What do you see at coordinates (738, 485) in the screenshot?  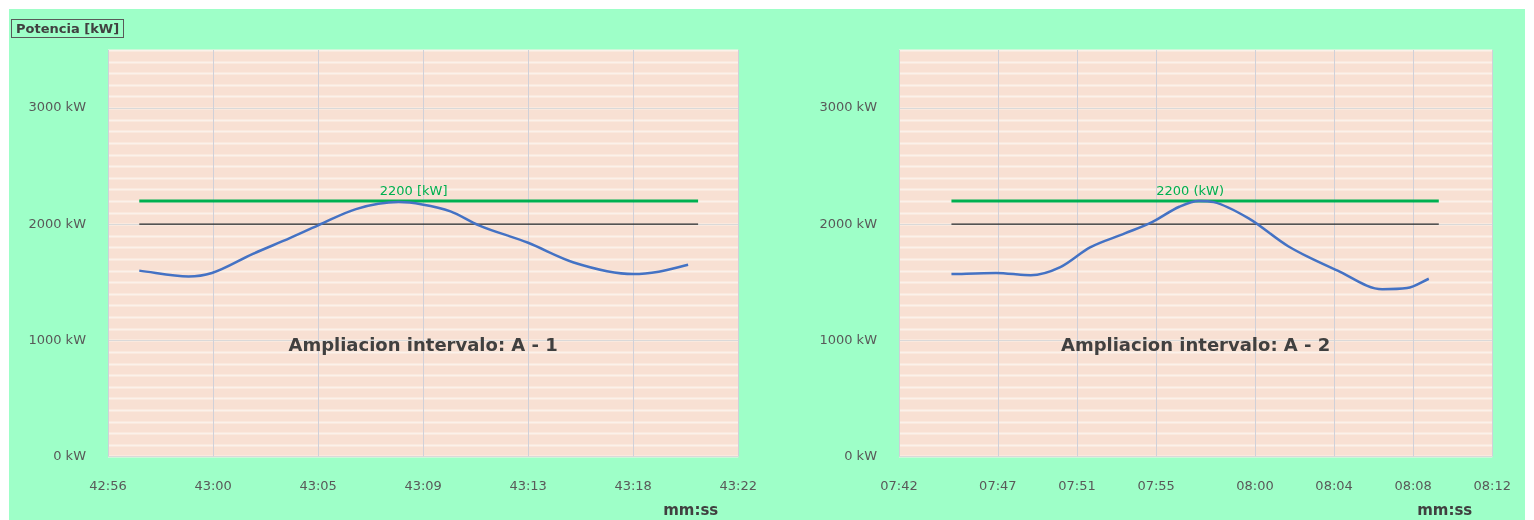 I see `x-tick-label: 43:22` at bounding box center [738, 485].